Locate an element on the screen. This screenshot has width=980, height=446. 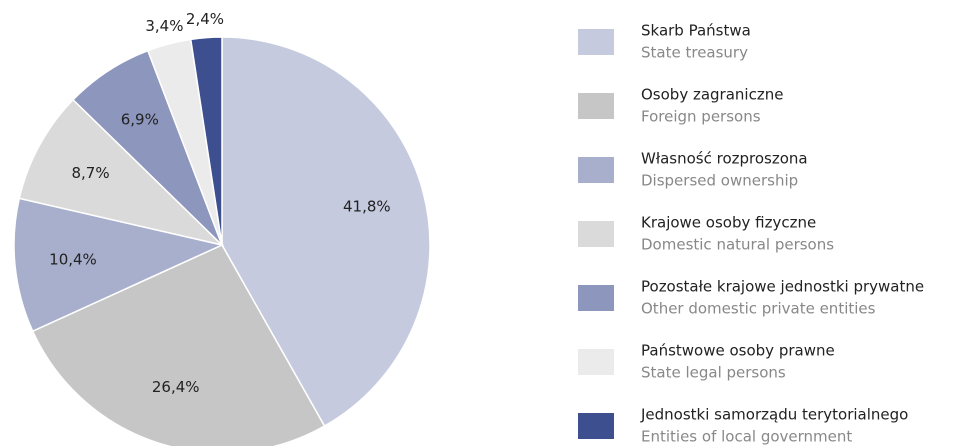
data-label: 10,4% is located at coordinates (73, 260).